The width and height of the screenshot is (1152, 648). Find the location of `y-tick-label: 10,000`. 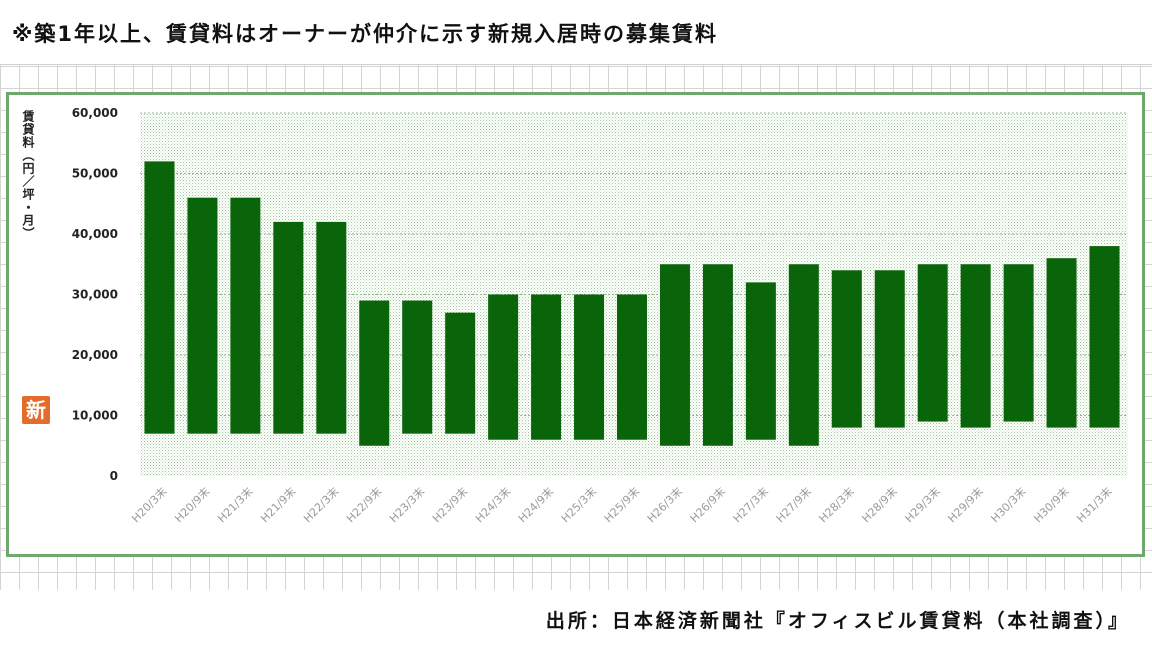

y-tick-label: 10,000 is located at coordinates (95, 416).